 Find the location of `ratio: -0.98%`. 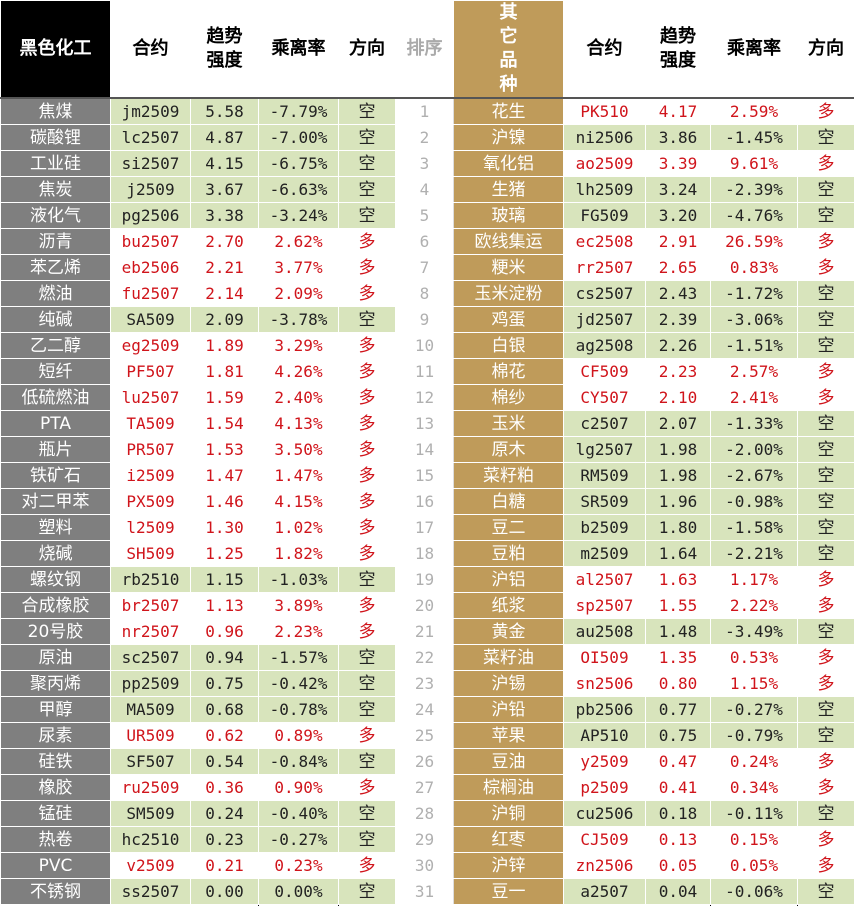

ratio: -0.98% is located at coordinates (754, 501).